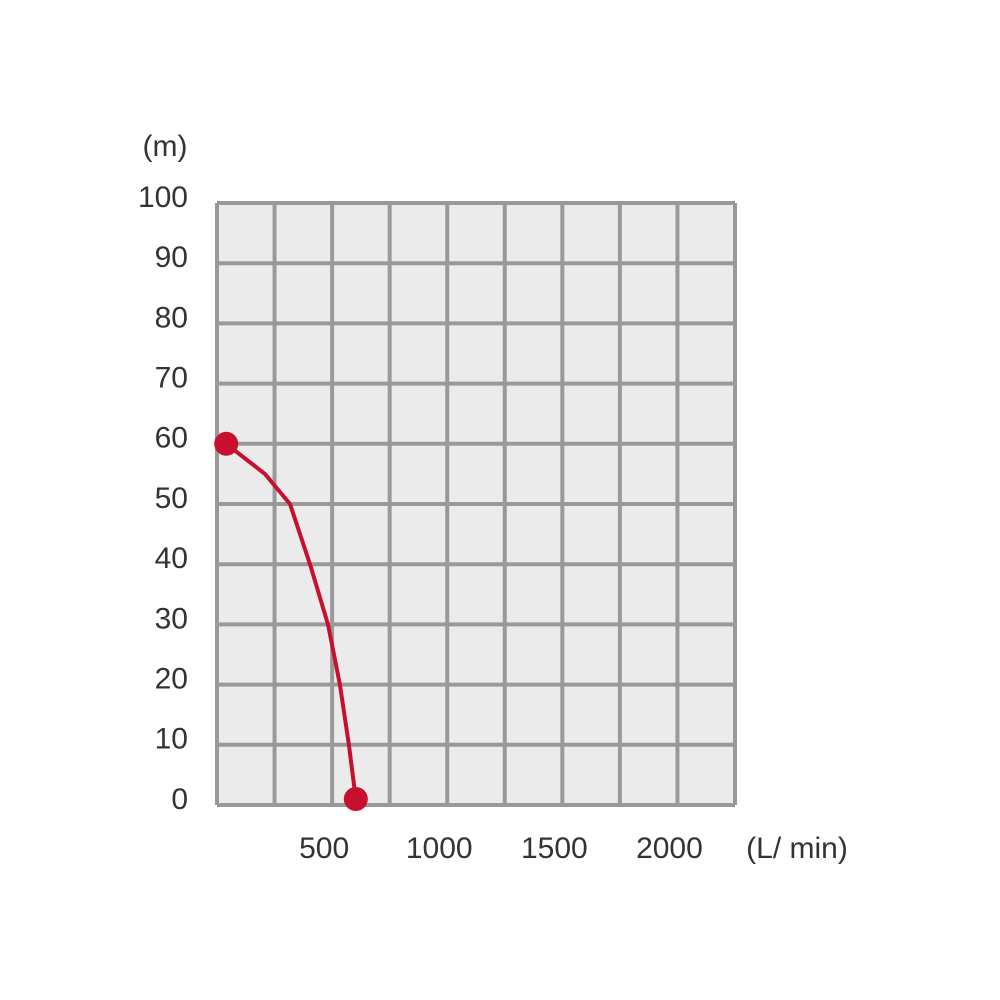 The width and height of the screenshot is (1000, 1000). I want to click on y-tick-label: 70, so click(171, 378).